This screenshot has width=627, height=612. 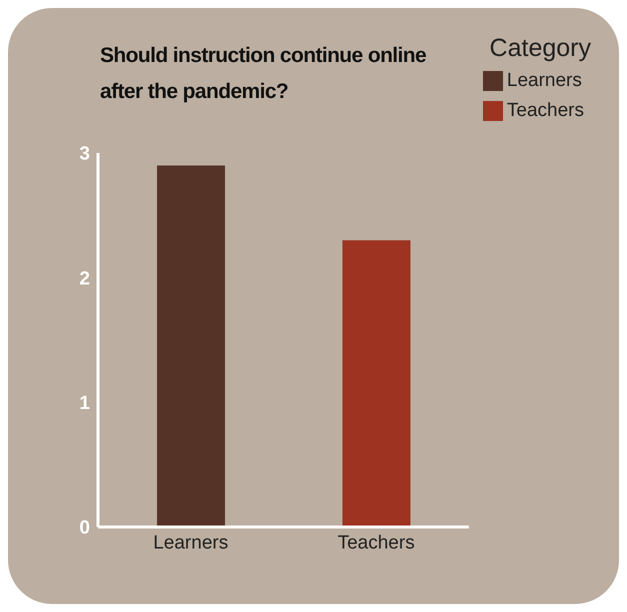 I want to click on legend-title: Category, so click(x=540, y=48).